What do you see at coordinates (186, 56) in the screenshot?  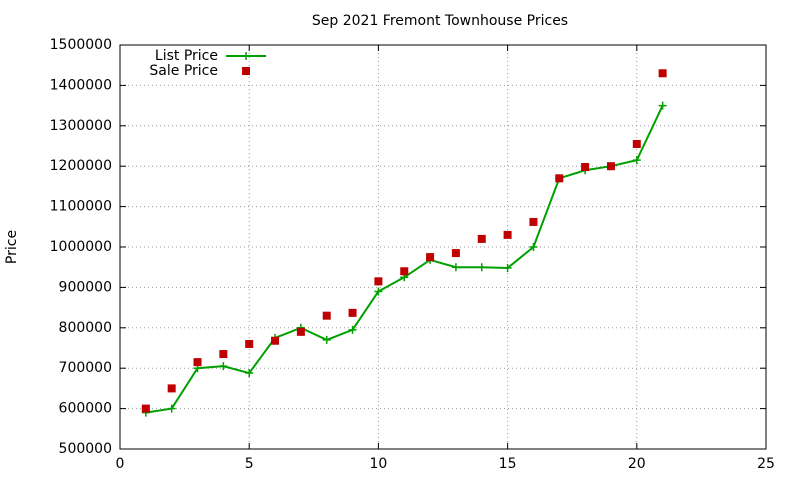 I see `legend-label: List Price` at bounding box center [186, 56].